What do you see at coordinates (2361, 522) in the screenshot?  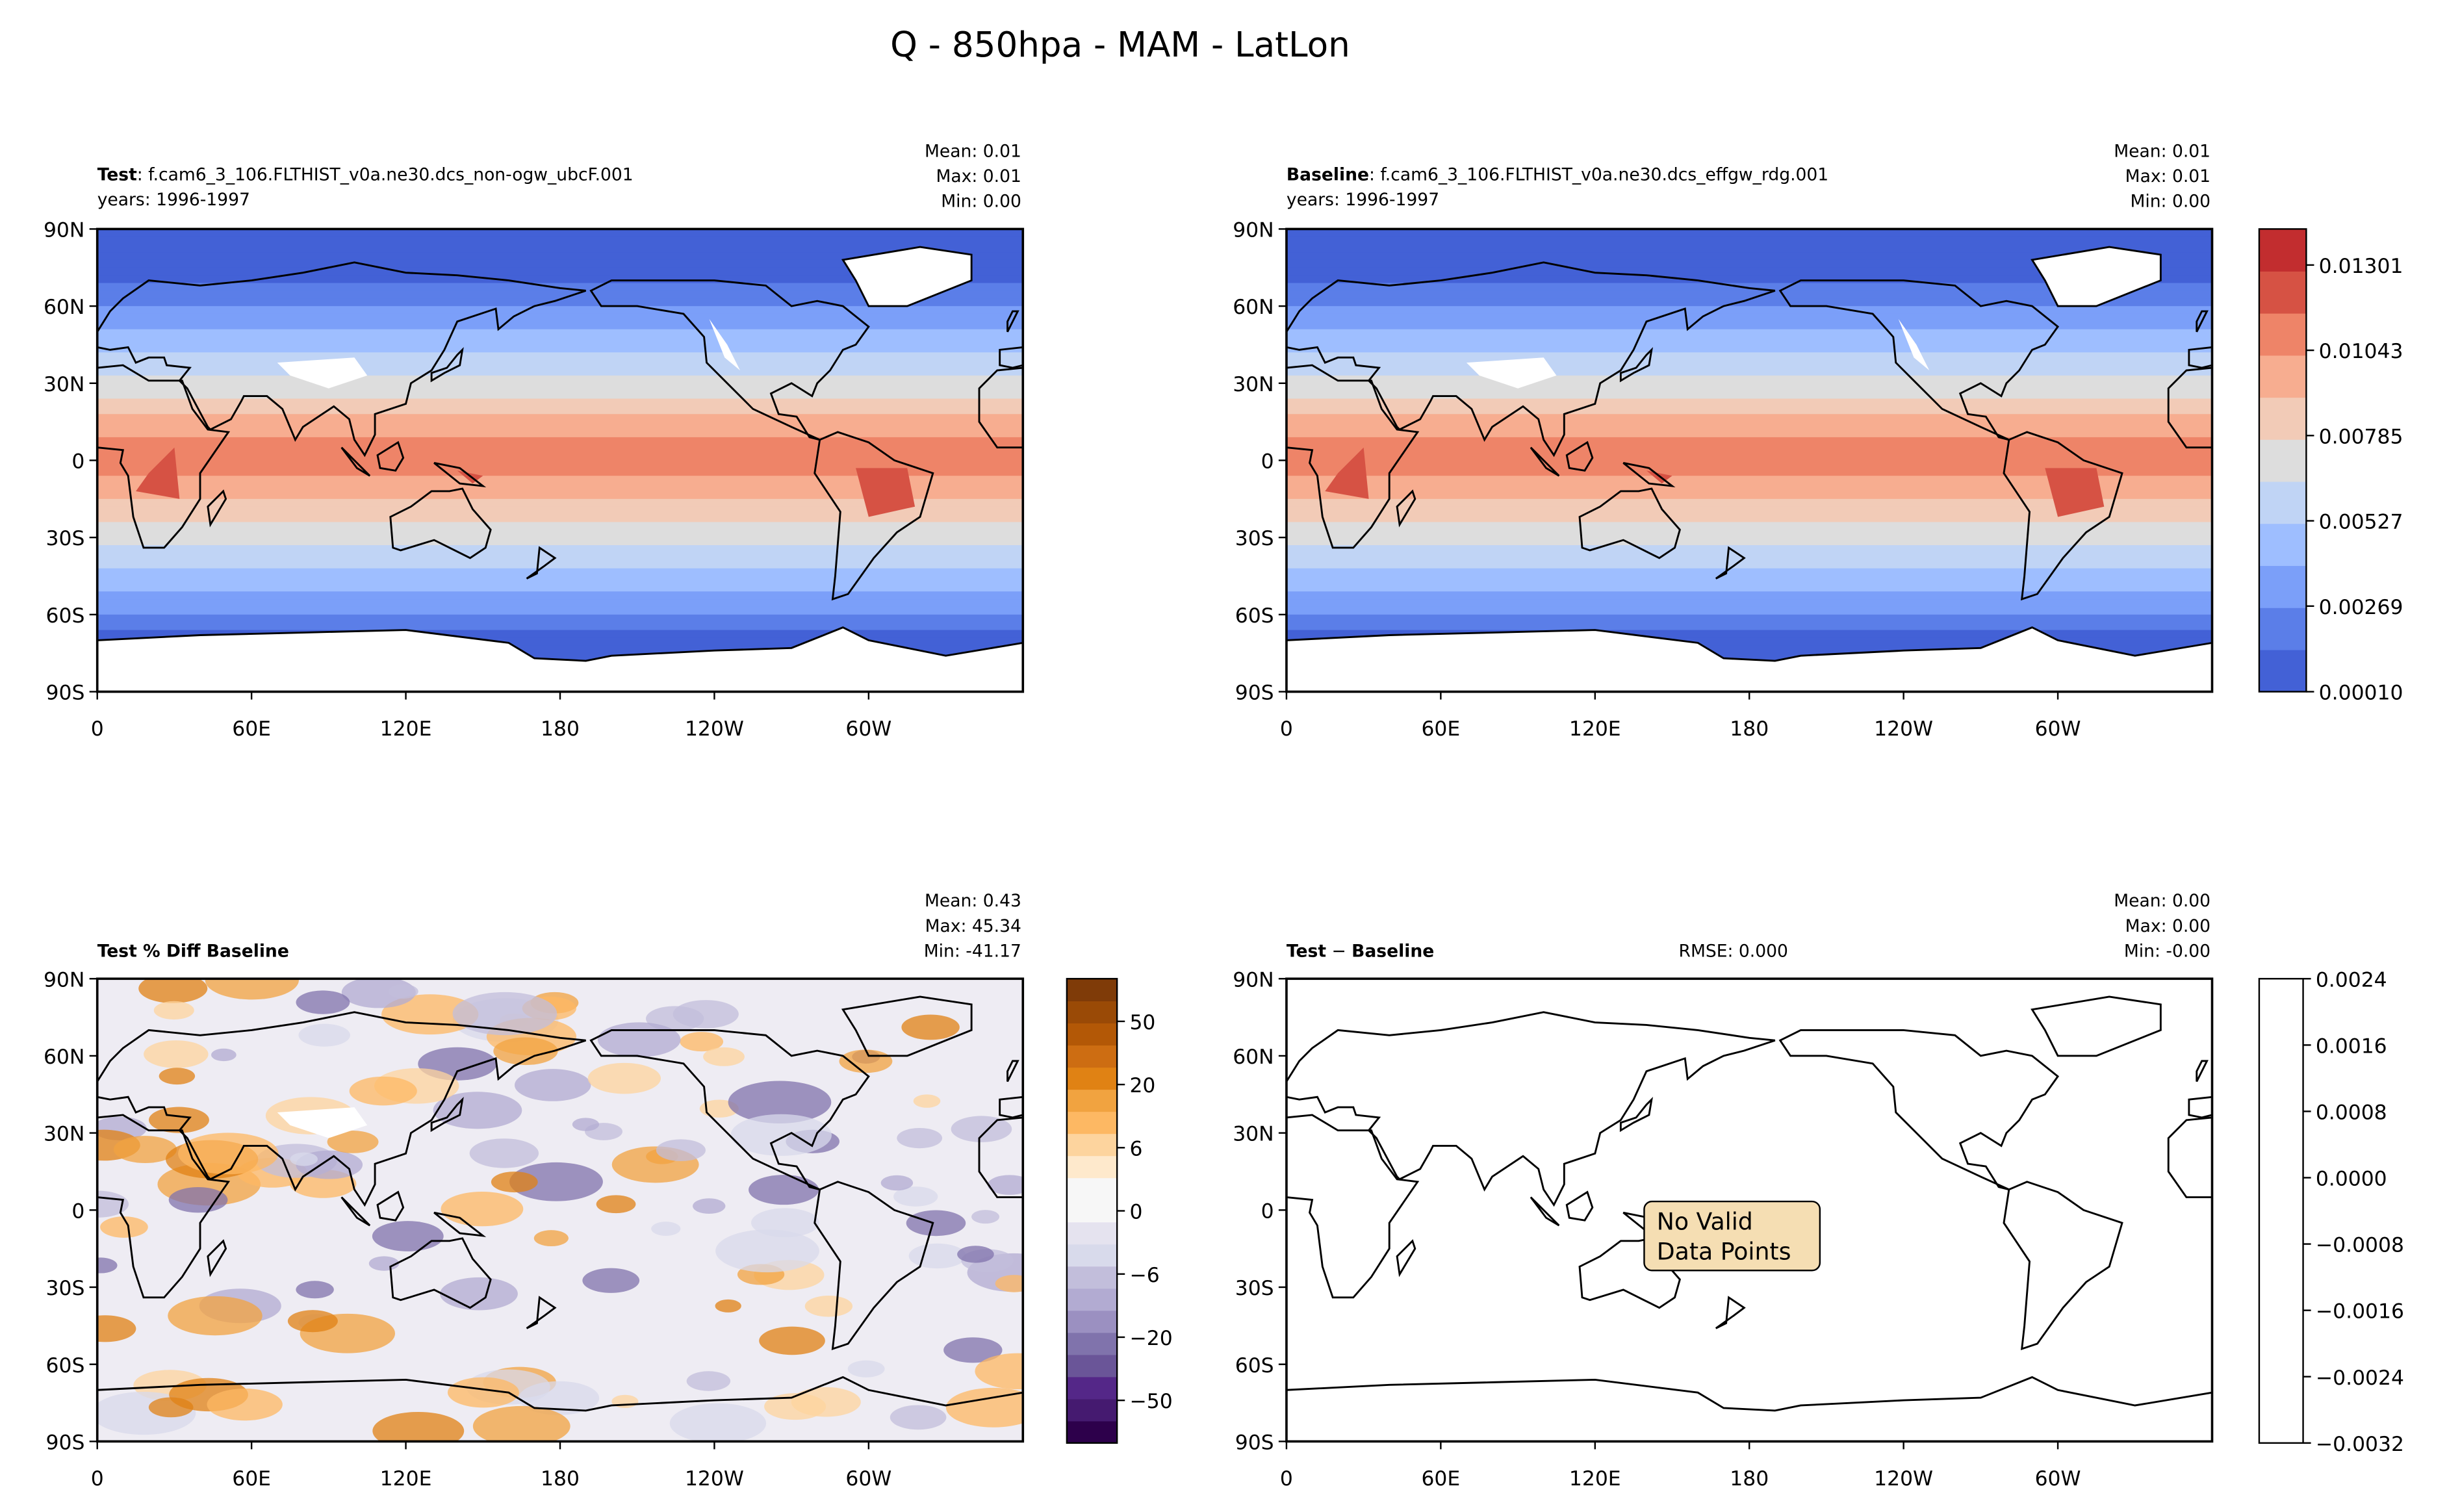 I see `colorbar-tick-label: 0.00527` at bounding box center [2361, 522].